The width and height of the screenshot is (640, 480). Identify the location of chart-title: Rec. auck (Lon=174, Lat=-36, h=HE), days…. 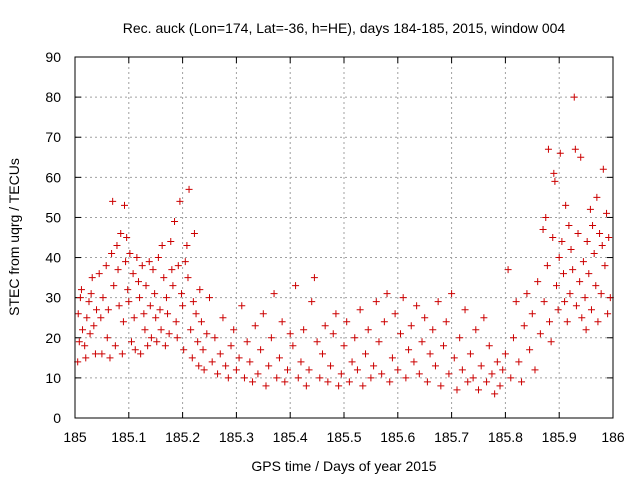
(344, 28).